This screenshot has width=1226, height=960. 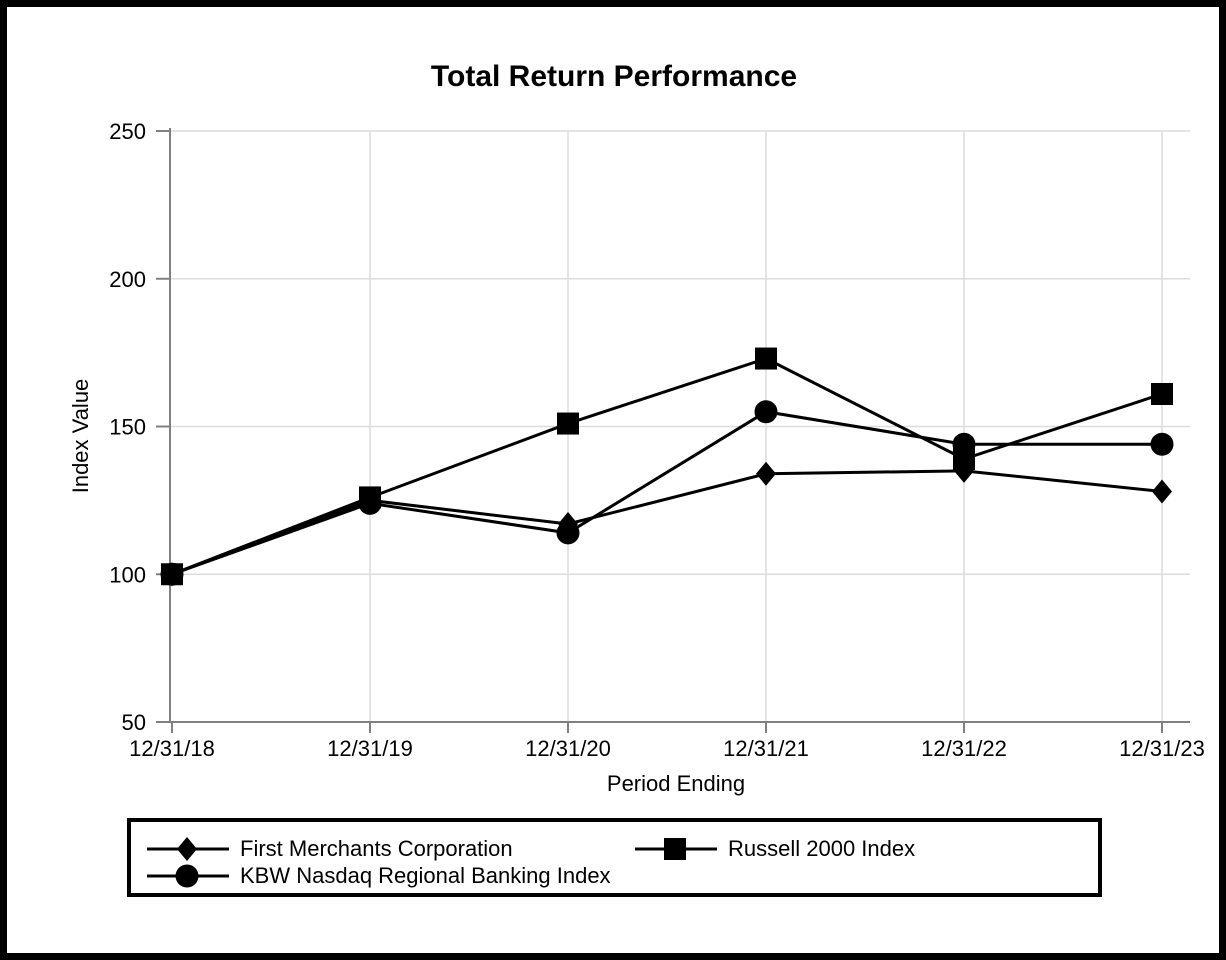 I want to click on legend-item-first-merchants: First Merchants Corporation, so click(x=330, y=849).